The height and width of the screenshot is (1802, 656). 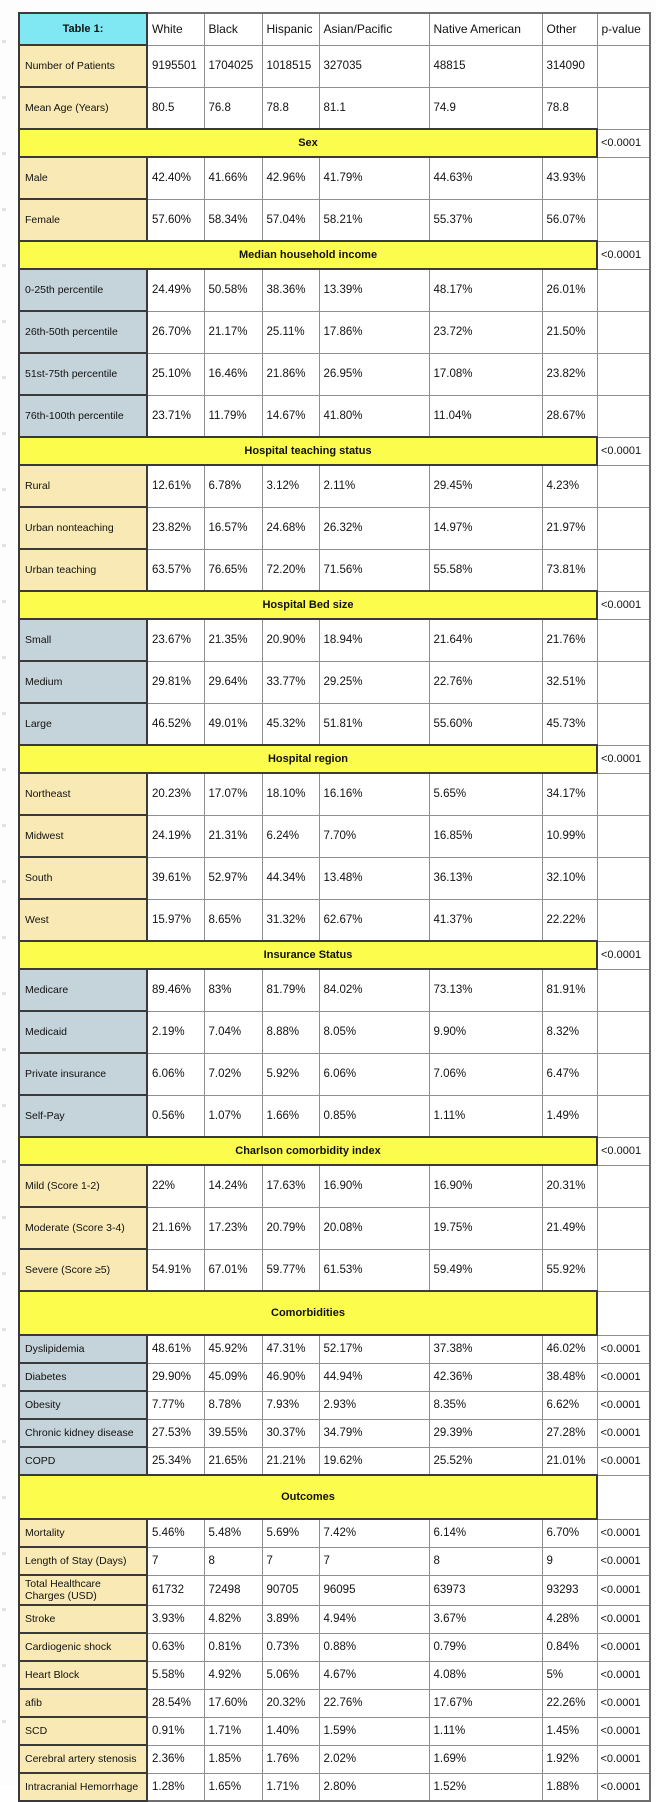 What do you see at coordinates (485, 290) in the screenshot?
I see `value-cell: 48.17%` at bounding box center [485, 290].